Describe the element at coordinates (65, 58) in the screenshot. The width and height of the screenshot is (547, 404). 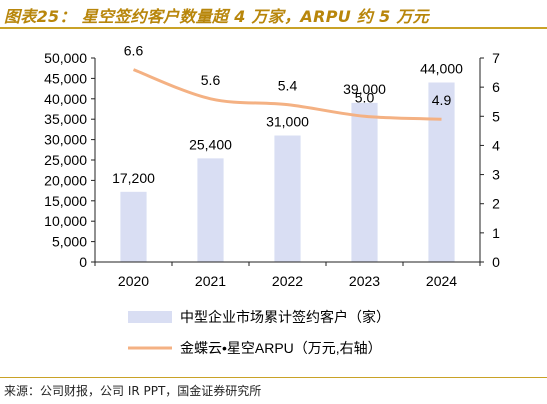
I see `y-left-tick-label: 50,000` at that location.